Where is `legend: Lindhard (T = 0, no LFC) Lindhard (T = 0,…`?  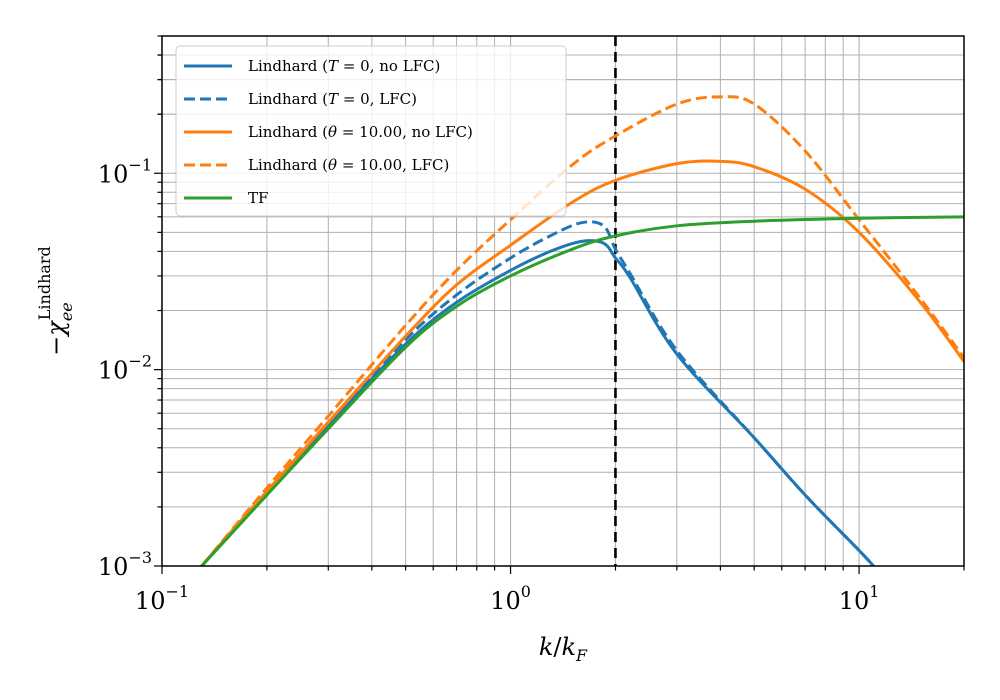 legend: Lindhard (T = 0, no LFC) Lindhard (T = 0,… is located at coordinates (371, 131).